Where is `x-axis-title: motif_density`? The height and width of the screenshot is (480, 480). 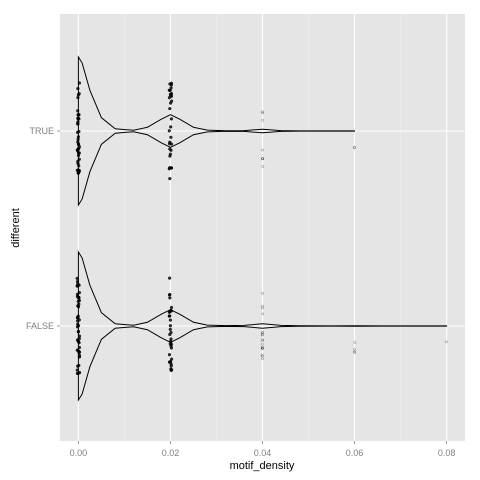
x-axis-title: motif_density is located at coordinates (262, 466).